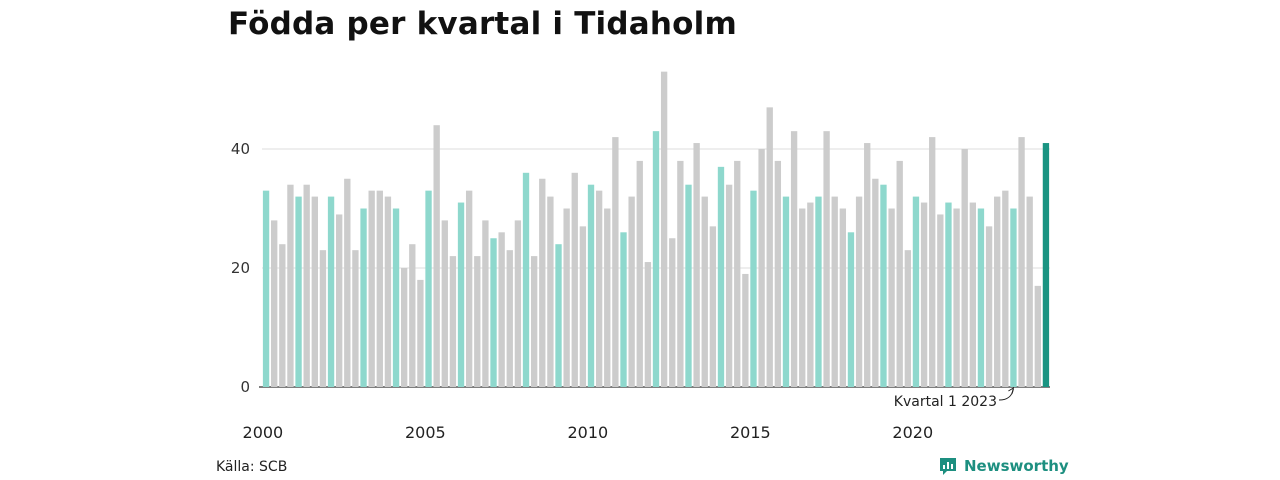 The width and height of the screenshot is (1280, 480). What do you see at coordinates (252, 467) in the screenshot?
I see `source-note: Källa: SCB` at bounding box center [252, 467].